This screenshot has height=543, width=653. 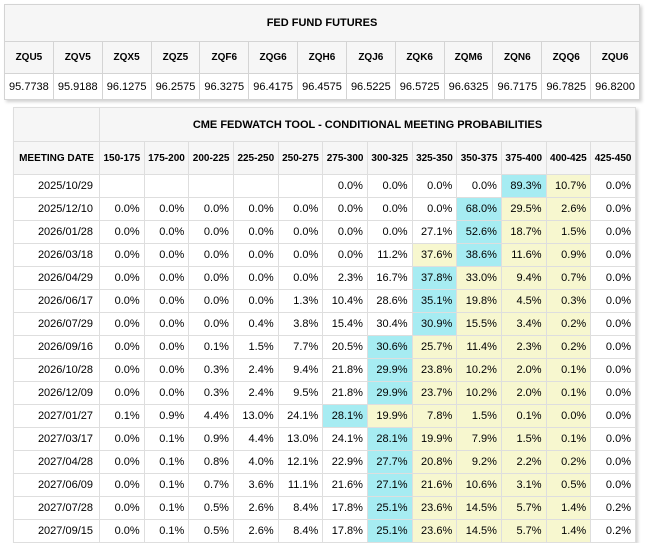 I want to click on probability-cell: 4.4%, so click(x=211, y=416).